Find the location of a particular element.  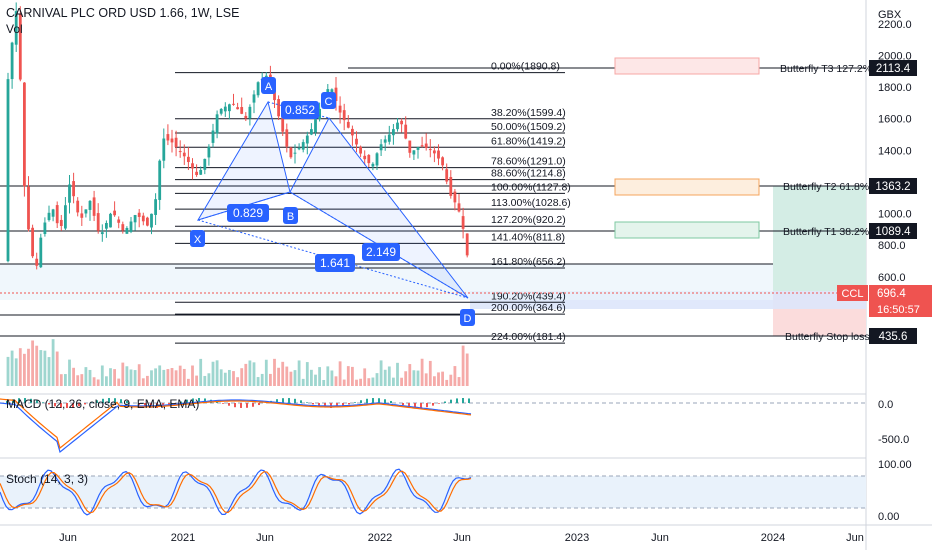

vol-label: Vol is located at coordinates (14, 29).